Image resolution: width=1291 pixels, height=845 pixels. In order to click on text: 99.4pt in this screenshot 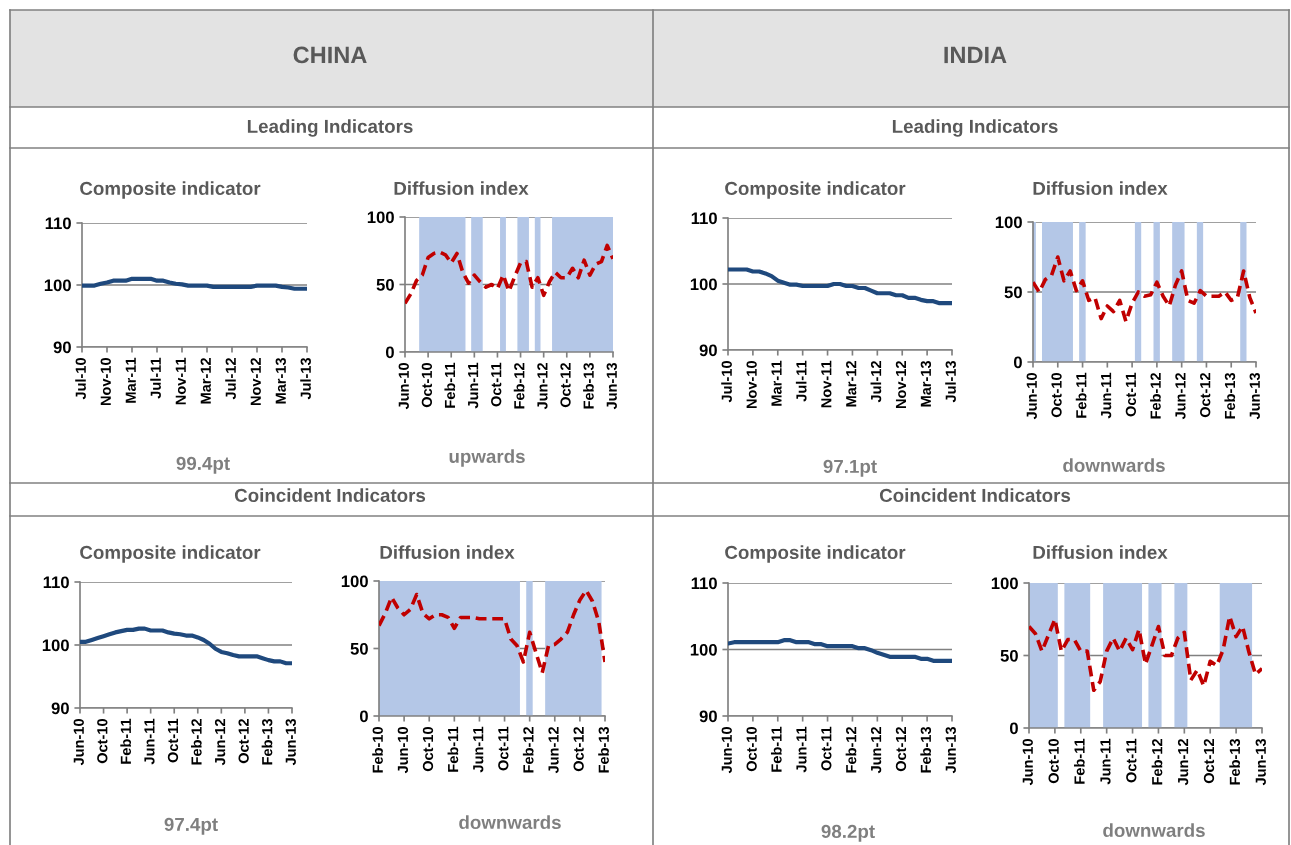, I will do `click(203, 465)`.